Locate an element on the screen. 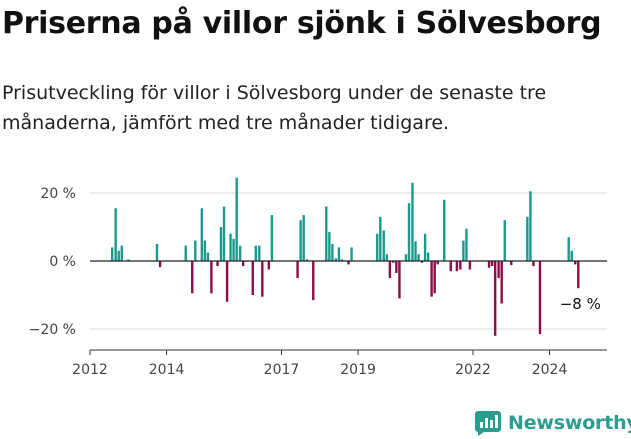 This screenshot has width=631, height=439. y-tick-label: 20 % is located at coordinates (58, 194).